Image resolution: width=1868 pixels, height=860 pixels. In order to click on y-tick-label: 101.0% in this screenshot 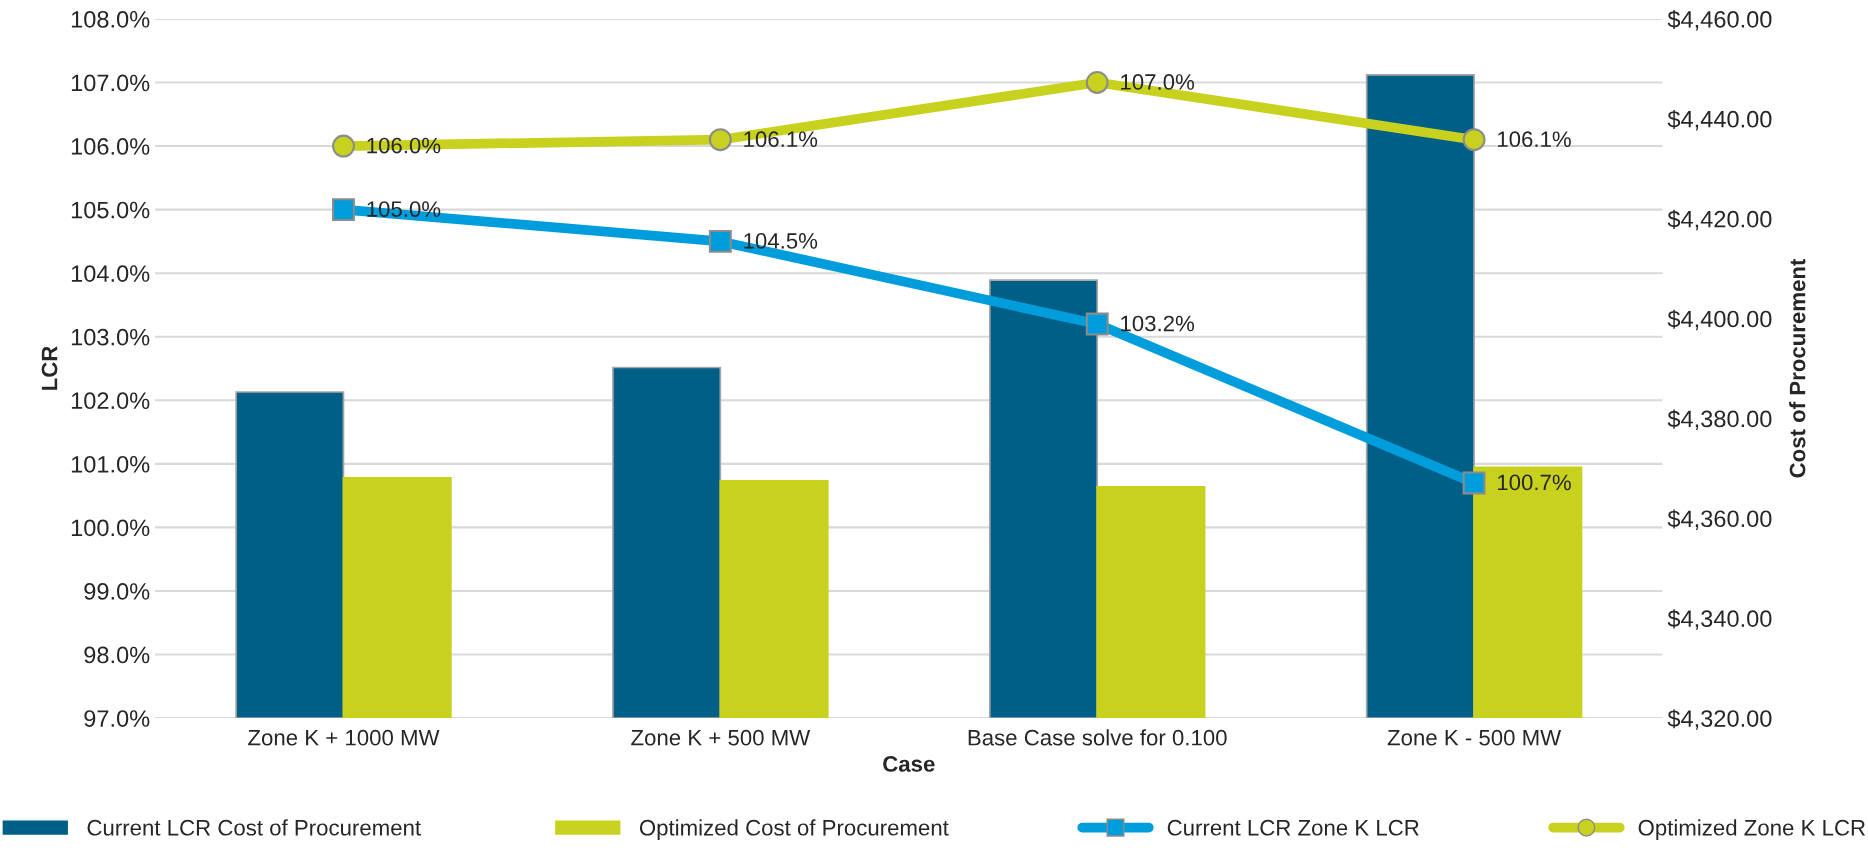, I will do `click(110, 464)`.